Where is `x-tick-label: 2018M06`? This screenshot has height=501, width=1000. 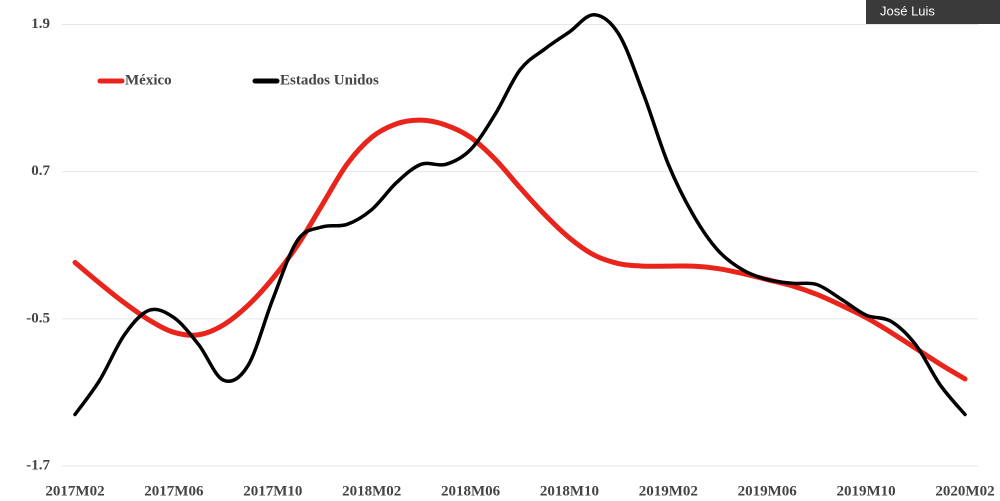
x-tick-label: 2018M06 is located at coordinates (471, 491).